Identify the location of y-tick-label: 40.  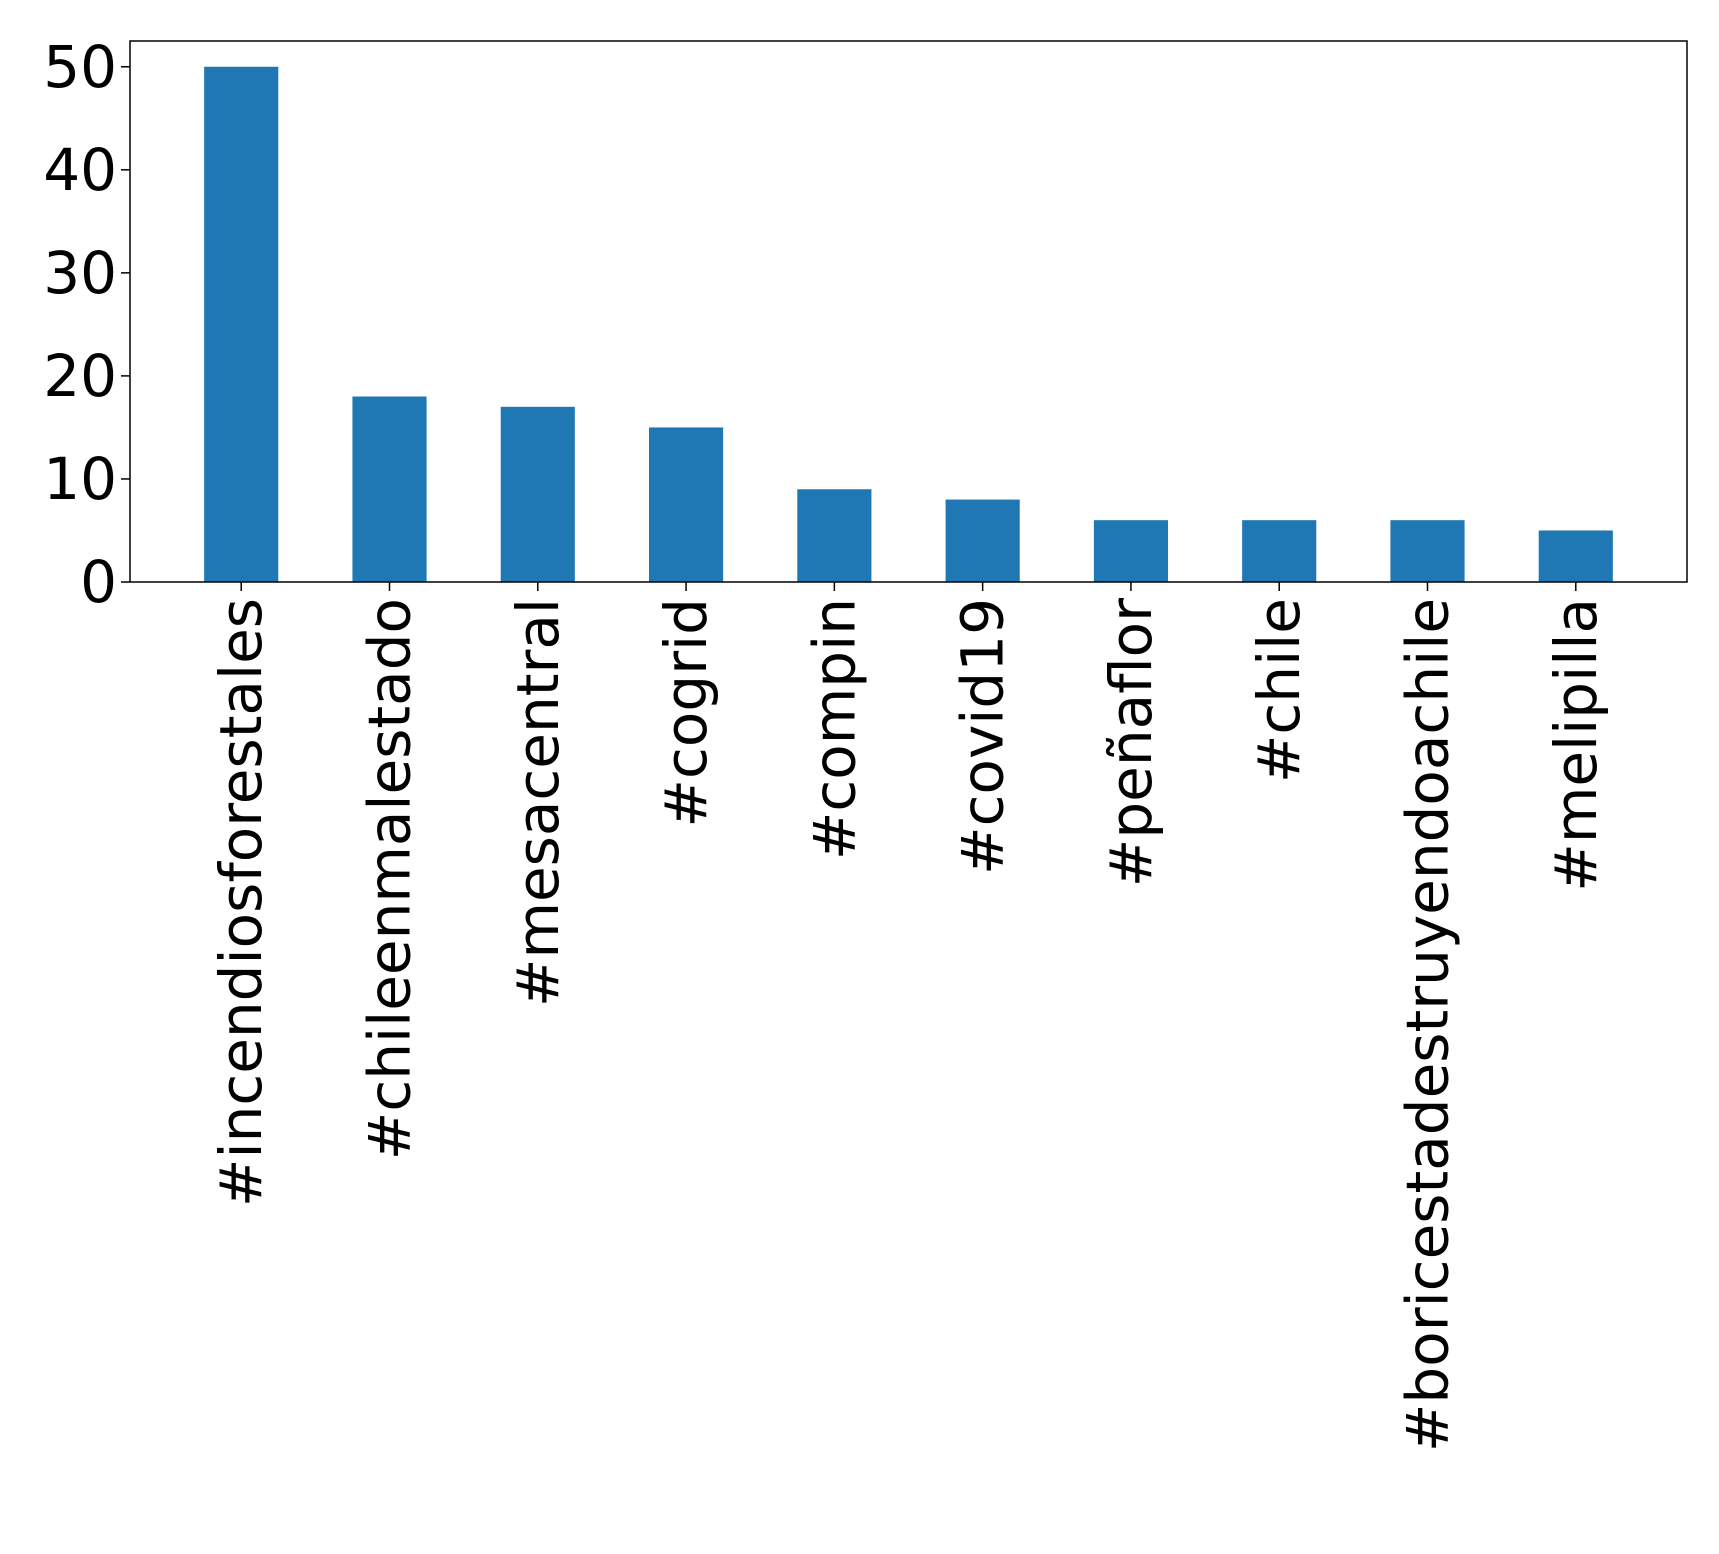
(80, 170).